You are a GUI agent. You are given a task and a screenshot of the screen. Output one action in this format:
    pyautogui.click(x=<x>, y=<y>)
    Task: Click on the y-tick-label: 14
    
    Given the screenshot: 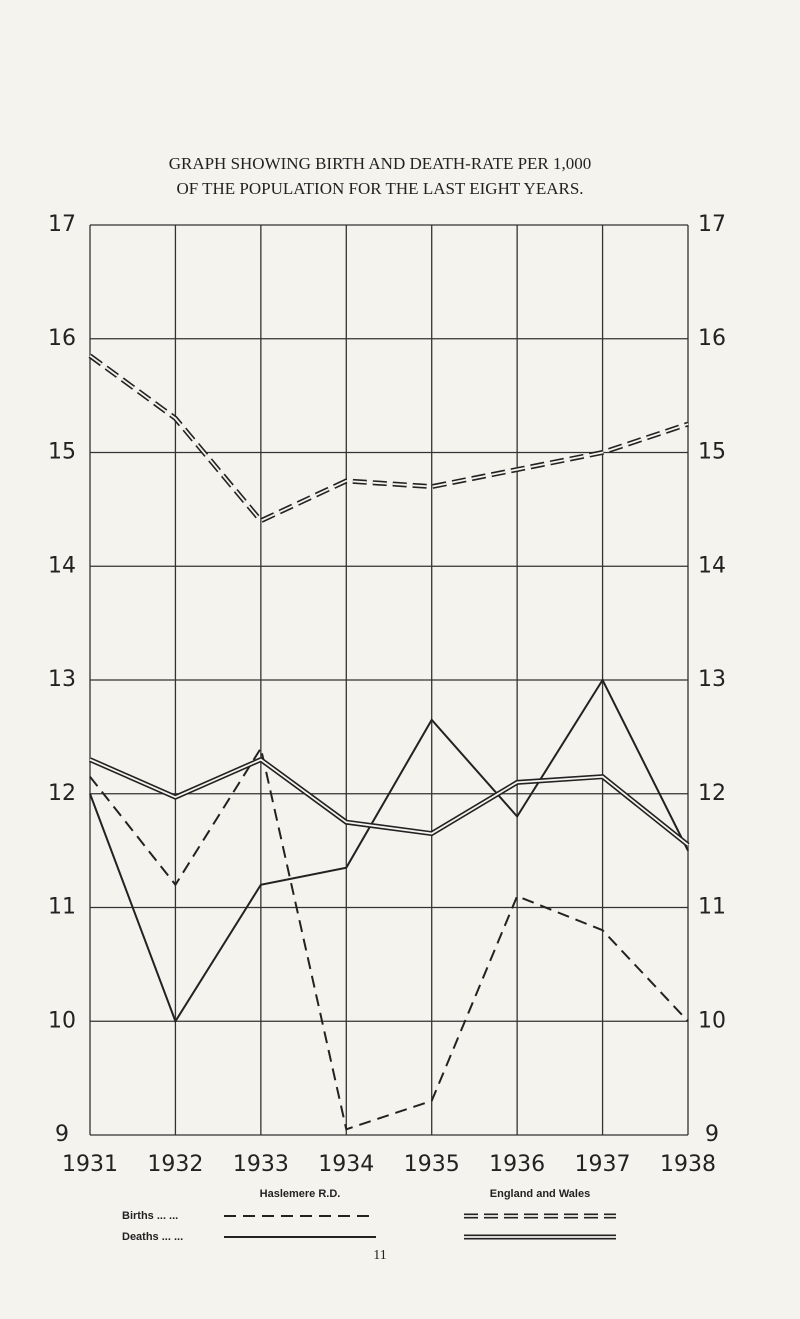 What is the action you would take?
    pyautogui.click(x=62, y=565)
    